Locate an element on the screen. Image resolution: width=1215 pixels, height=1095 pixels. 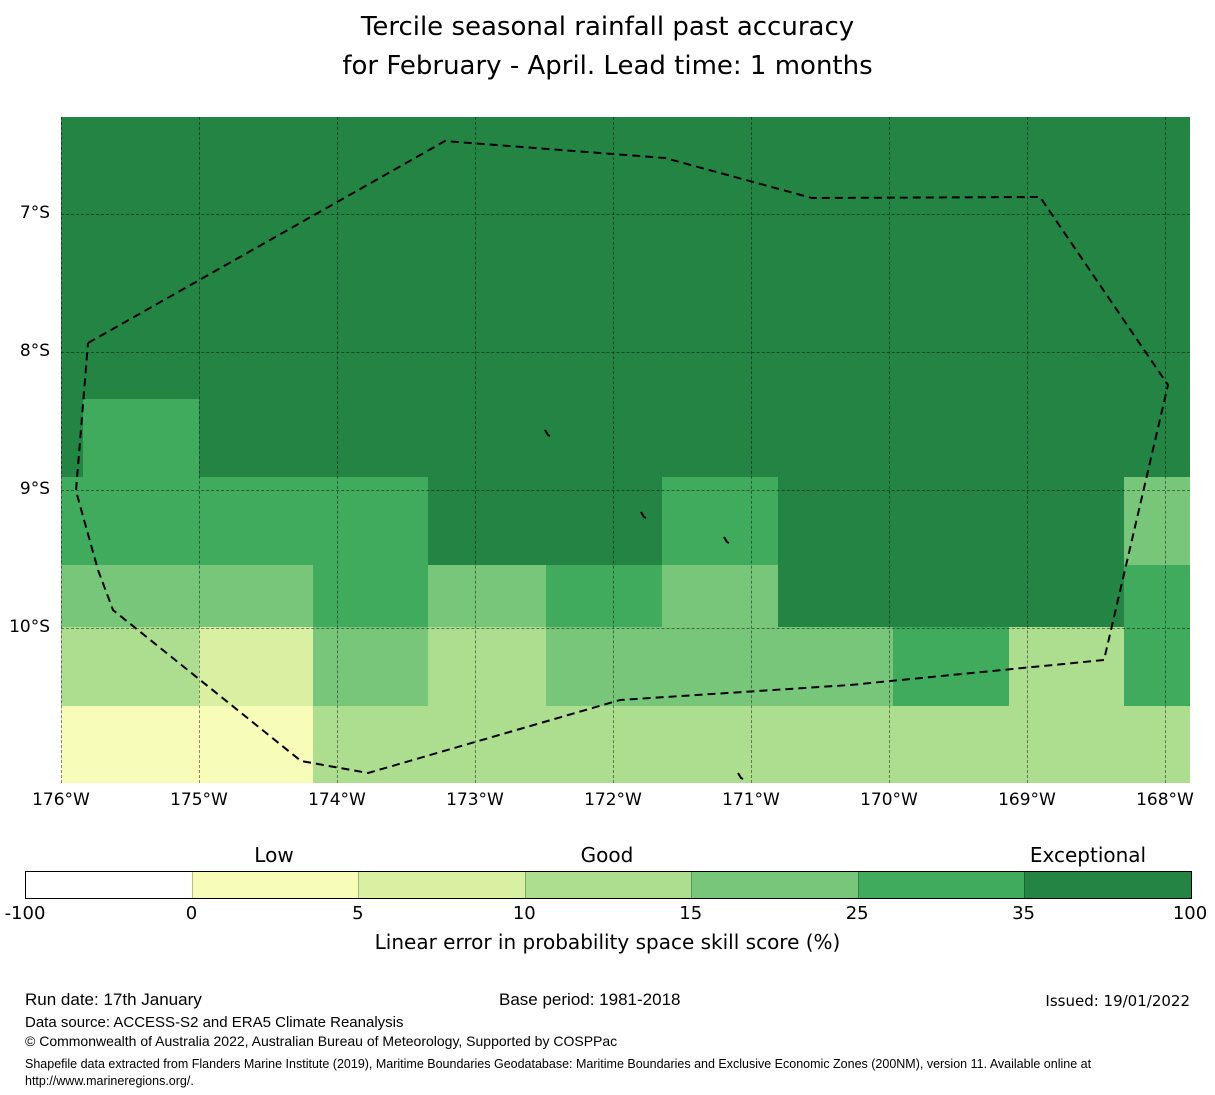
colorbar-tick-label: 35 is located at coordinates (1024, 913).